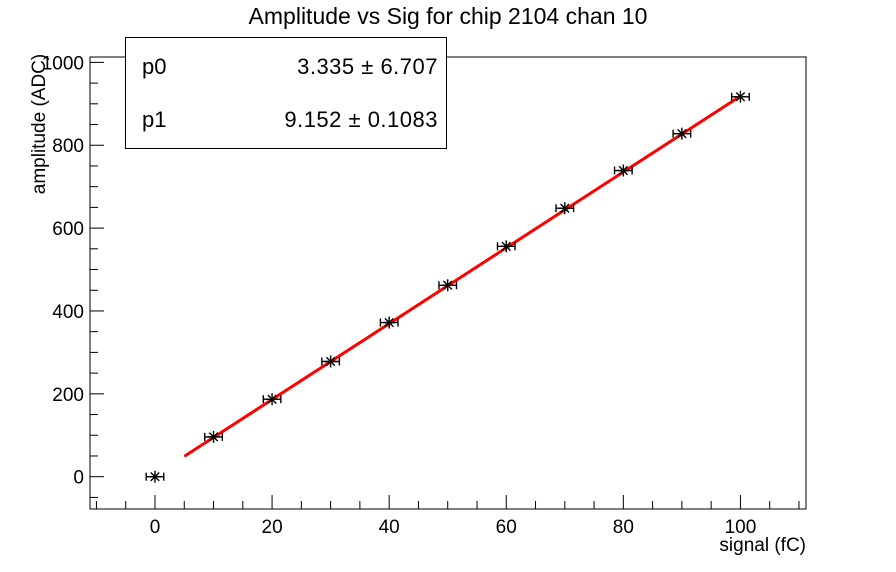 The image size is (896, 572). Describe the element at coordinates (448, 16) in the screenshot. I see `chart-title: Amplitude vs Sig for chip 2104 chan 10` at that location.